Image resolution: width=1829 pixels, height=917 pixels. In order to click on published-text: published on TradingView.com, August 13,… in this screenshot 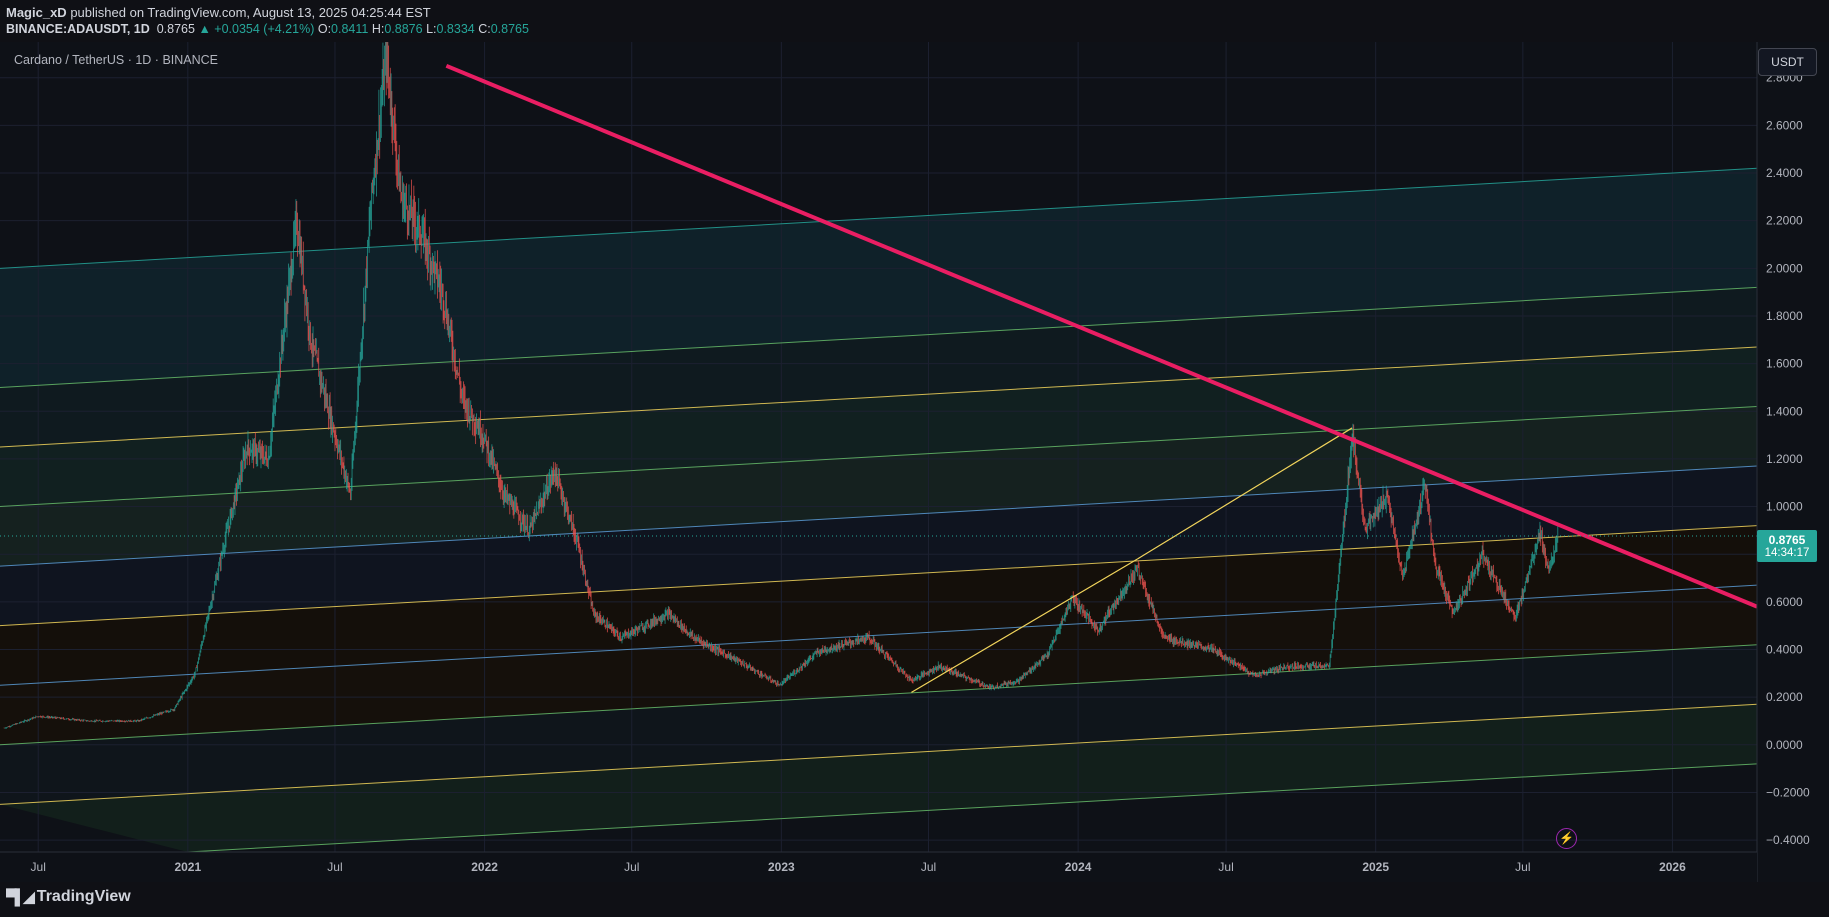, I will do `click(250, 12)`.